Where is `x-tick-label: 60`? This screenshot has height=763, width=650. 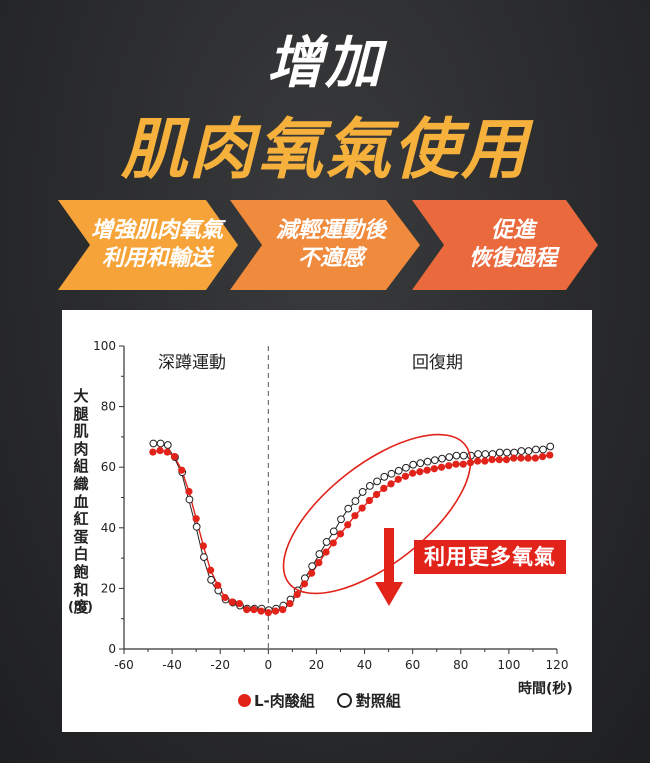
x-tick-label: 60 is located at coordinates (412, 665).